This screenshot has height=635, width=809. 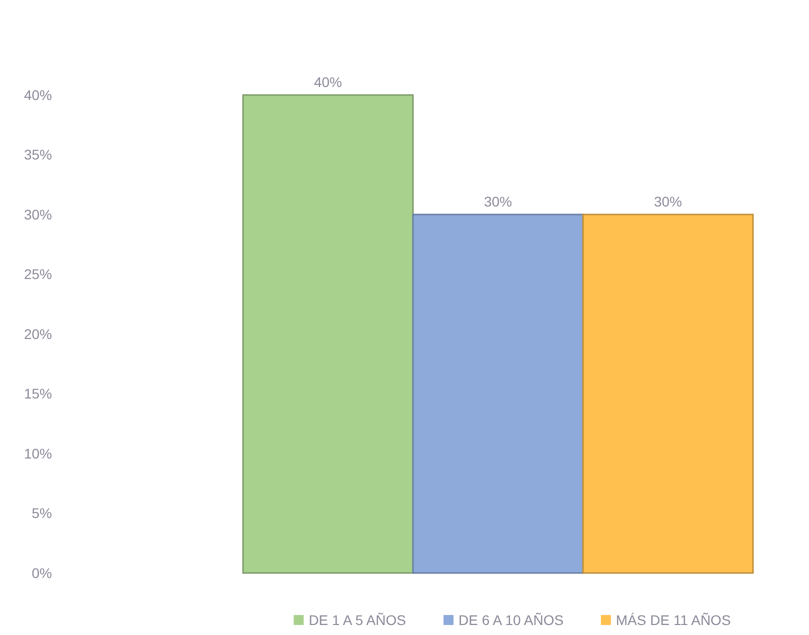 What do you see at coordinates (38, 274) in the screenshot?
I see `y-tick-label: 25%` at bounding box center [38, 274].